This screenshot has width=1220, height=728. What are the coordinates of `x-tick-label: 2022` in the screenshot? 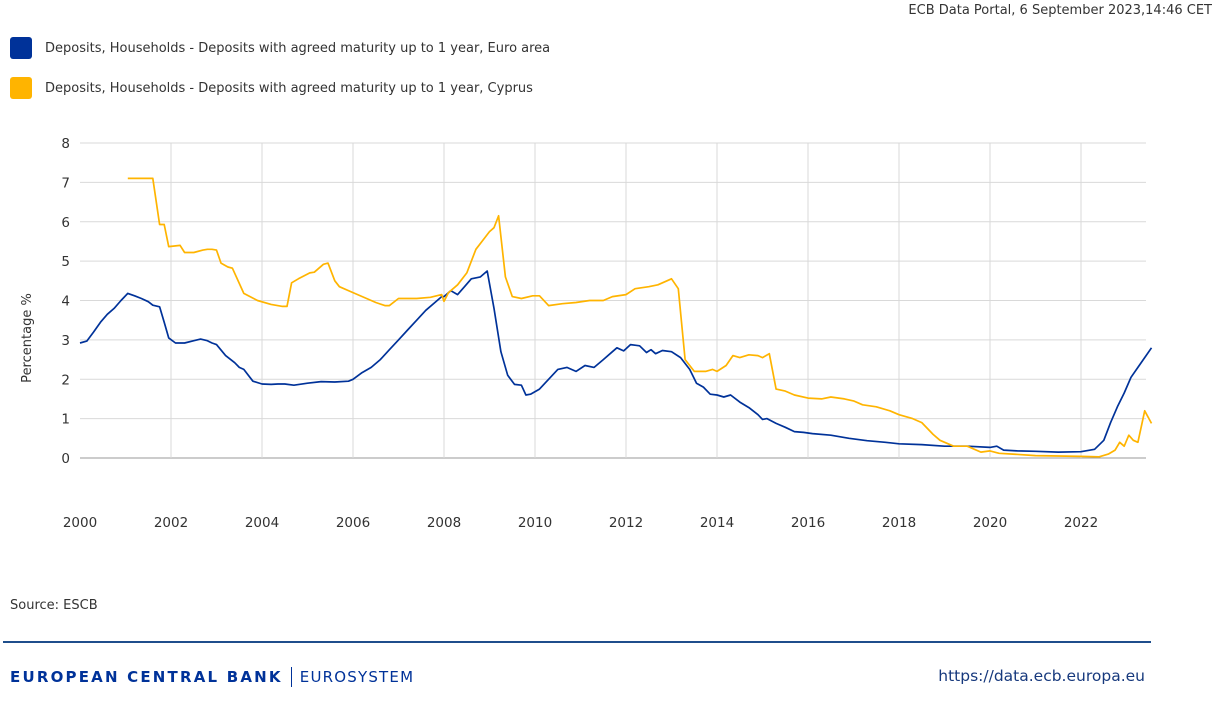 It's located at (1081, 523).